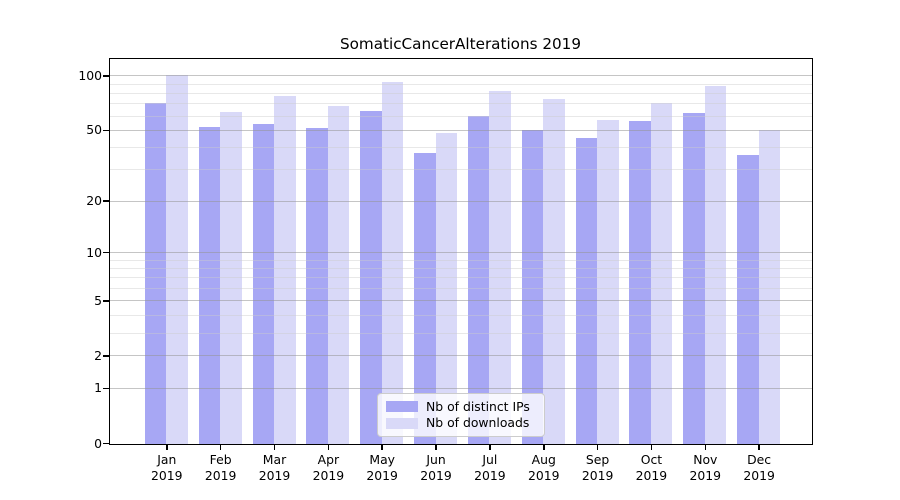  I want to click on bar-distinct-ips-nov, so click(694, 278).